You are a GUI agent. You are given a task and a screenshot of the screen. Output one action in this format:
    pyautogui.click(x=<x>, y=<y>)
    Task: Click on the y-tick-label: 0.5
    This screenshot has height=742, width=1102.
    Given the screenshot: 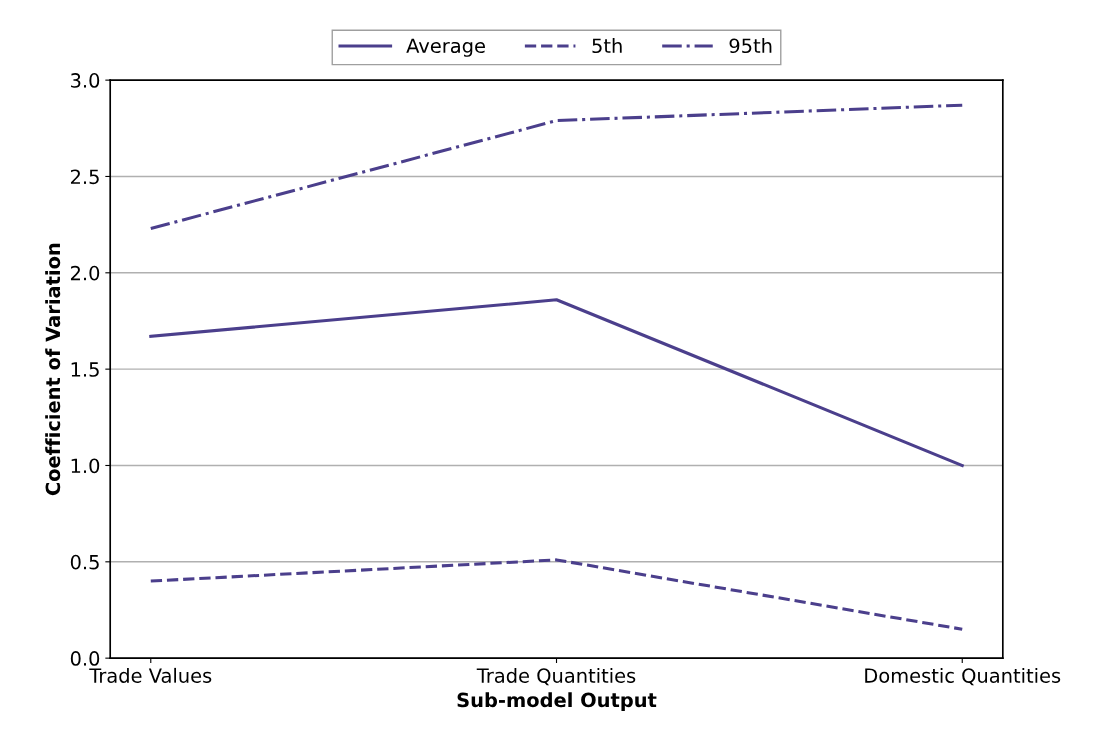 What is the action you would take?
    pyautogui.click(x=84, y=562)
    